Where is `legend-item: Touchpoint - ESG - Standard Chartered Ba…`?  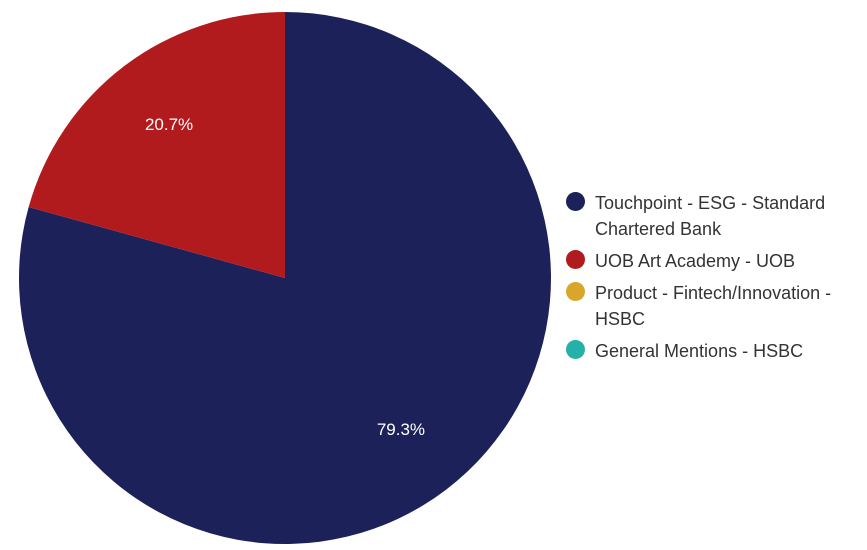 legend-item: Touchpoint - ESG - Standard Chartered Ba… is located at coordinates (714, 216).